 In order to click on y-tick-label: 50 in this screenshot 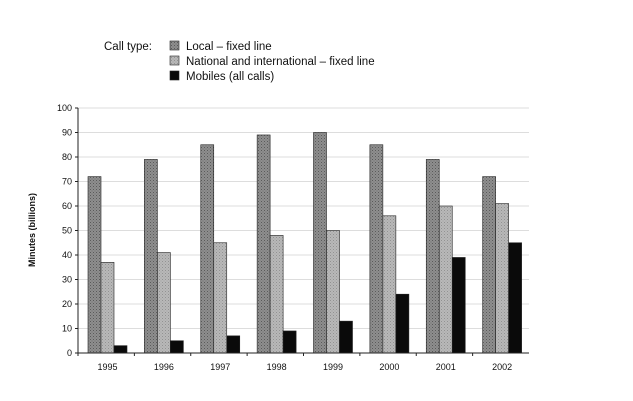, I will do `click(67, 231)`.